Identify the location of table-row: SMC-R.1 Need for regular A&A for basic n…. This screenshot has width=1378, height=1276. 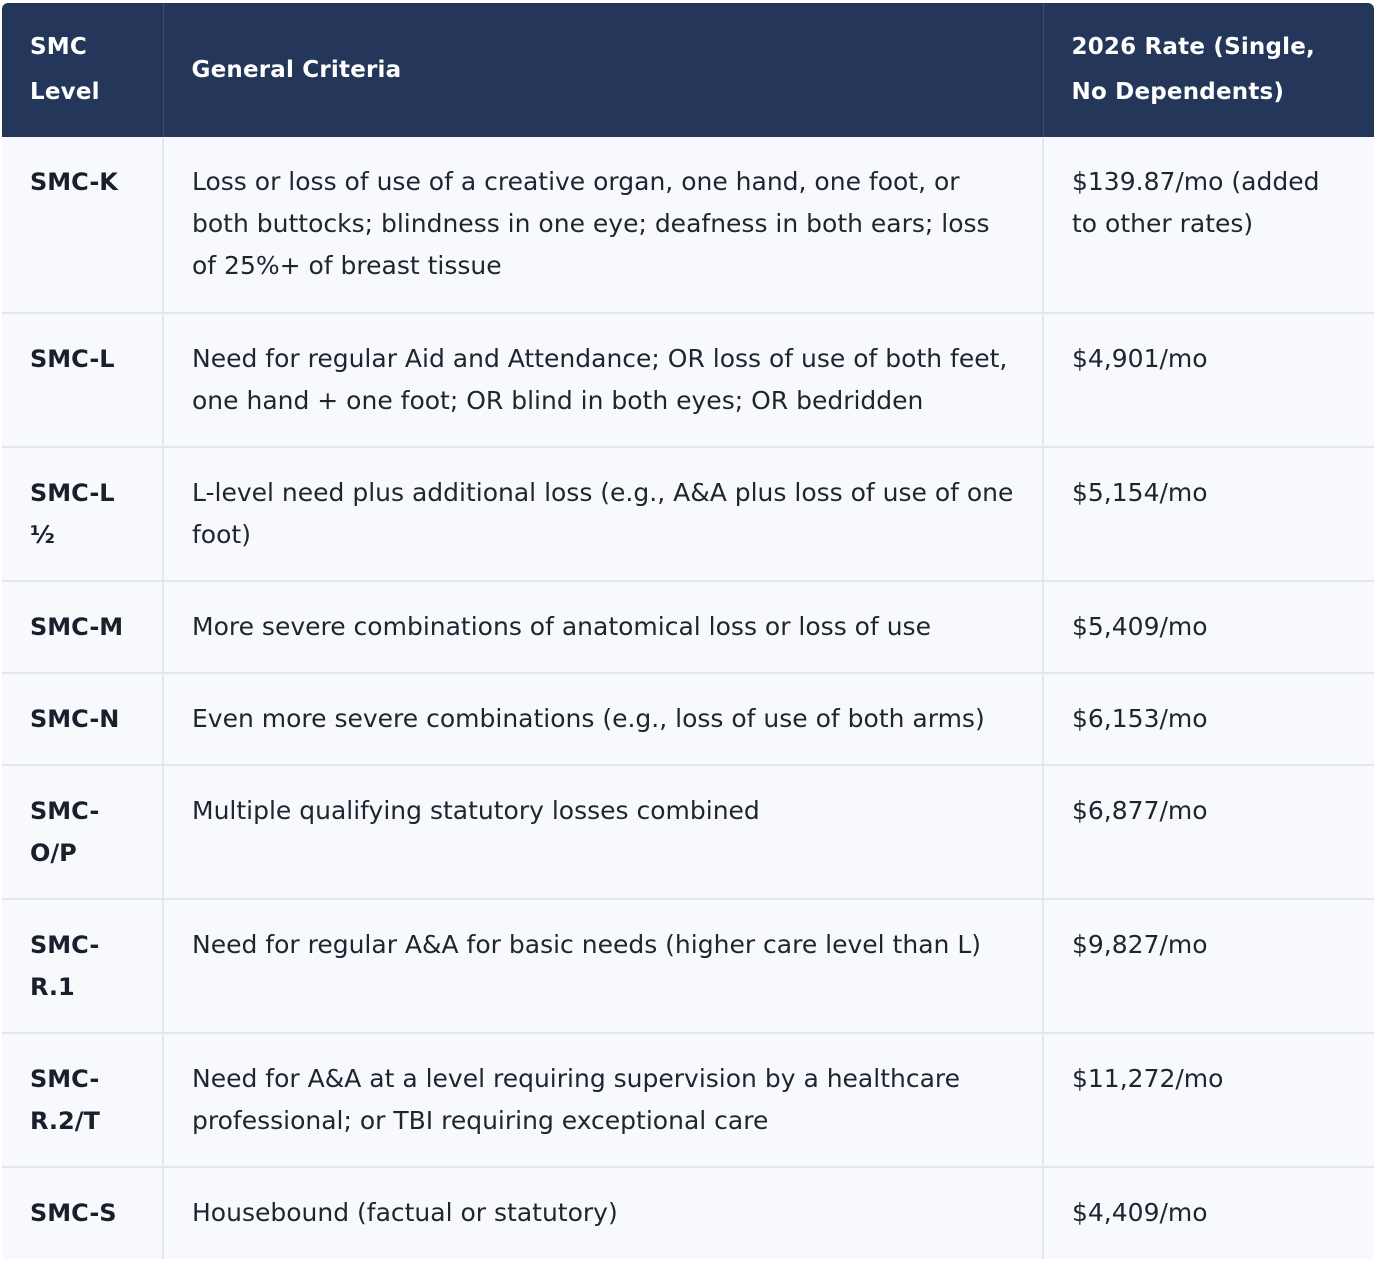
(688, 966).